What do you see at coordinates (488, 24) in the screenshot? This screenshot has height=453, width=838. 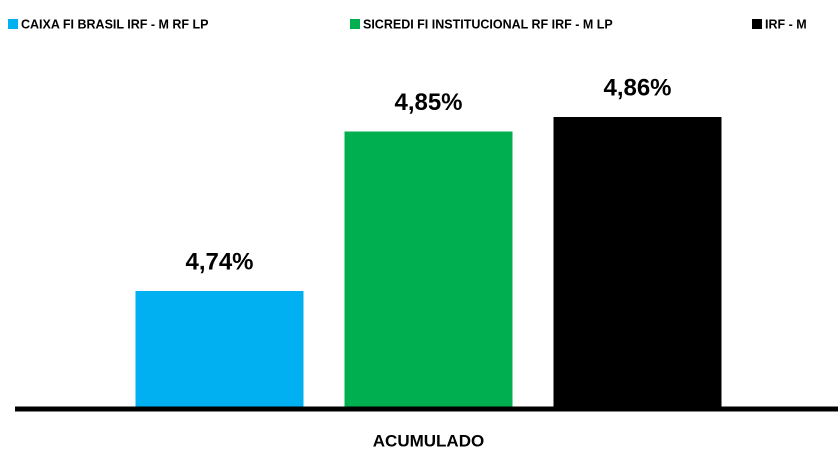 I see `legend-label: SICREDI FI INSTITUCIONAL RF IRF - M LP` at bounding box center [488, 24].